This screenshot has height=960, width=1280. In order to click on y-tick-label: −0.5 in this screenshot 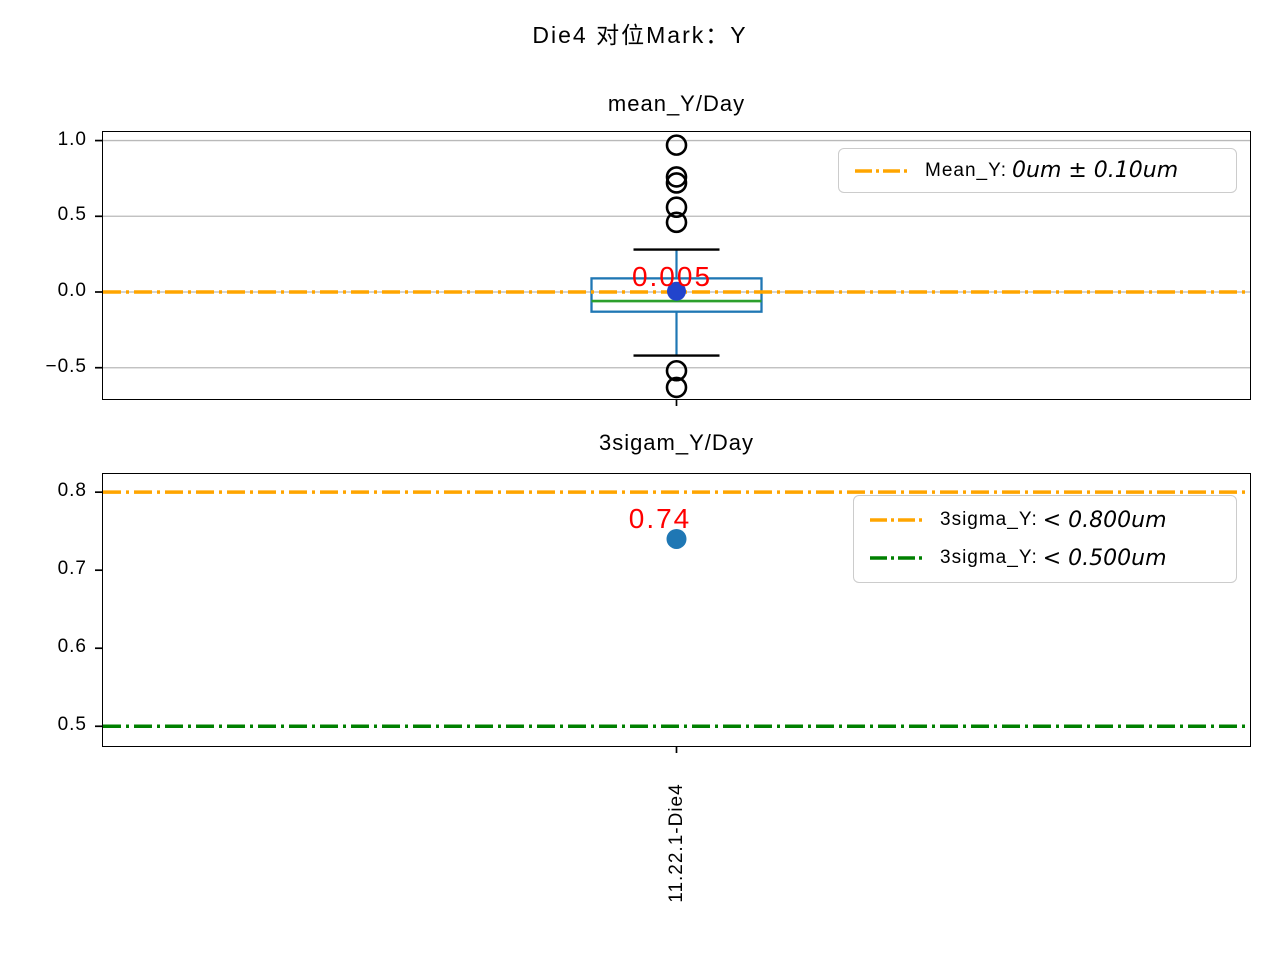, I will do `click(66, 366)`.